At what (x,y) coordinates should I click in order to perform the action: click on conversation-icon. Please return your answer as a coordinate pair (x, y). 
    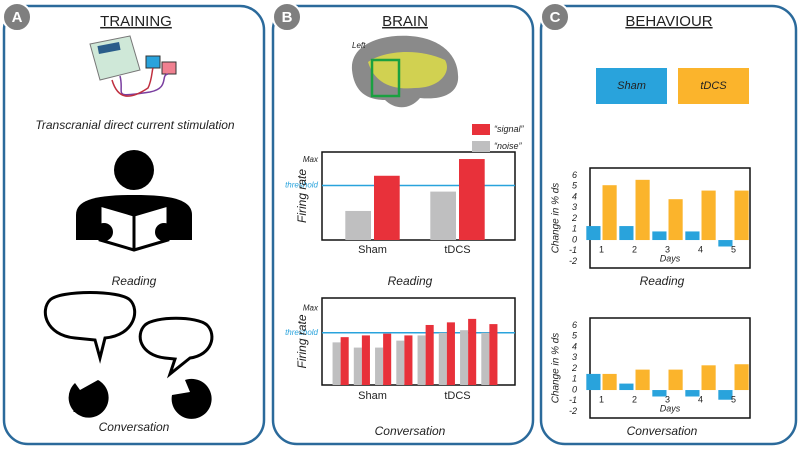
    Looking at the image, I should click on (128, 355).